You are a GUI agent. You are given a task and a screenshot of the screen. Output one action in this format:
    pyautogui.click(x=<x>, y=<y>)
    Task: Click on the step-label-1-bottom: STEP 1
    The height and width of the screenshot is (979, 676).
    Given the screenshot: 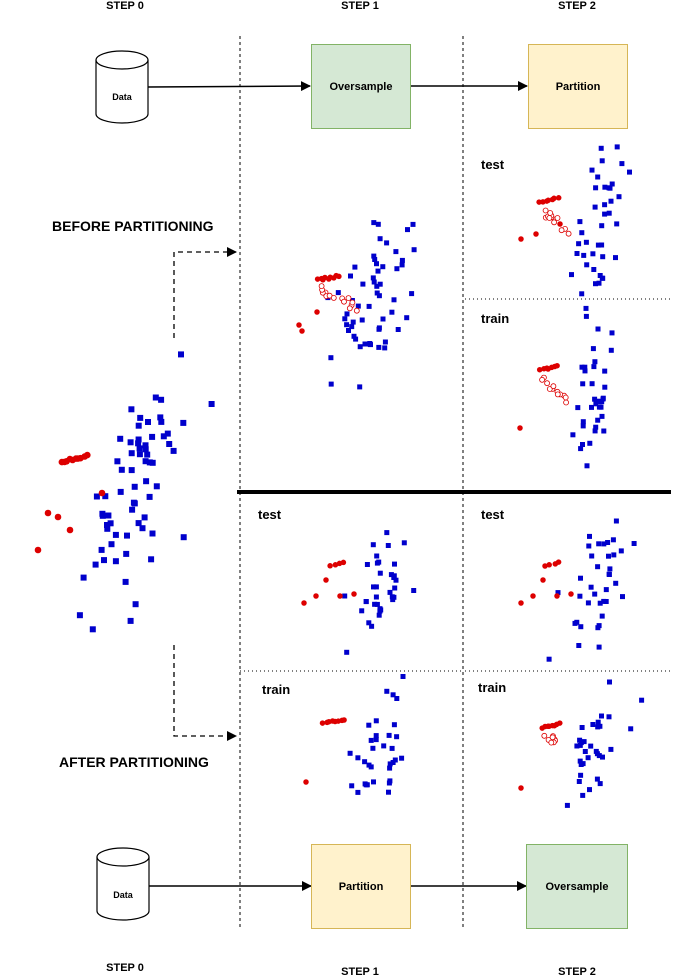 What is the action you would take?
    pyautogui.click(x=360, y=972)
    